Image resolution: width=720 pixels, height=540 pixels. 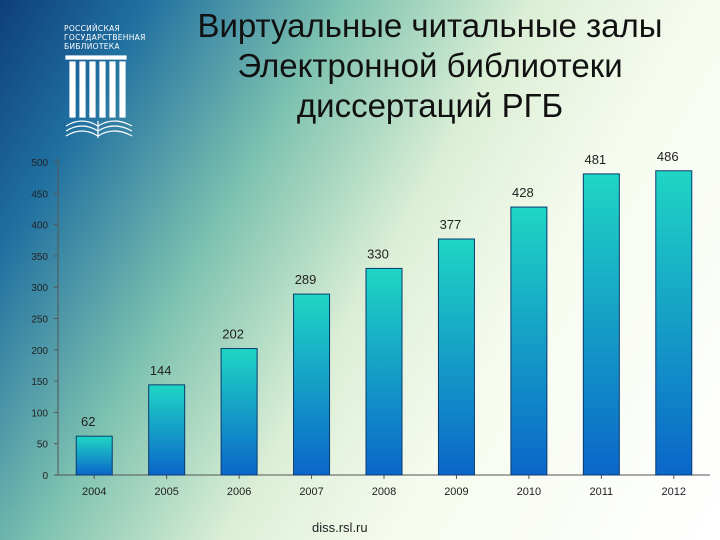 What do you see at coordinates (595, 159) in the screenshot?
I see `data-label: 481` at bounding box center [595, 159].